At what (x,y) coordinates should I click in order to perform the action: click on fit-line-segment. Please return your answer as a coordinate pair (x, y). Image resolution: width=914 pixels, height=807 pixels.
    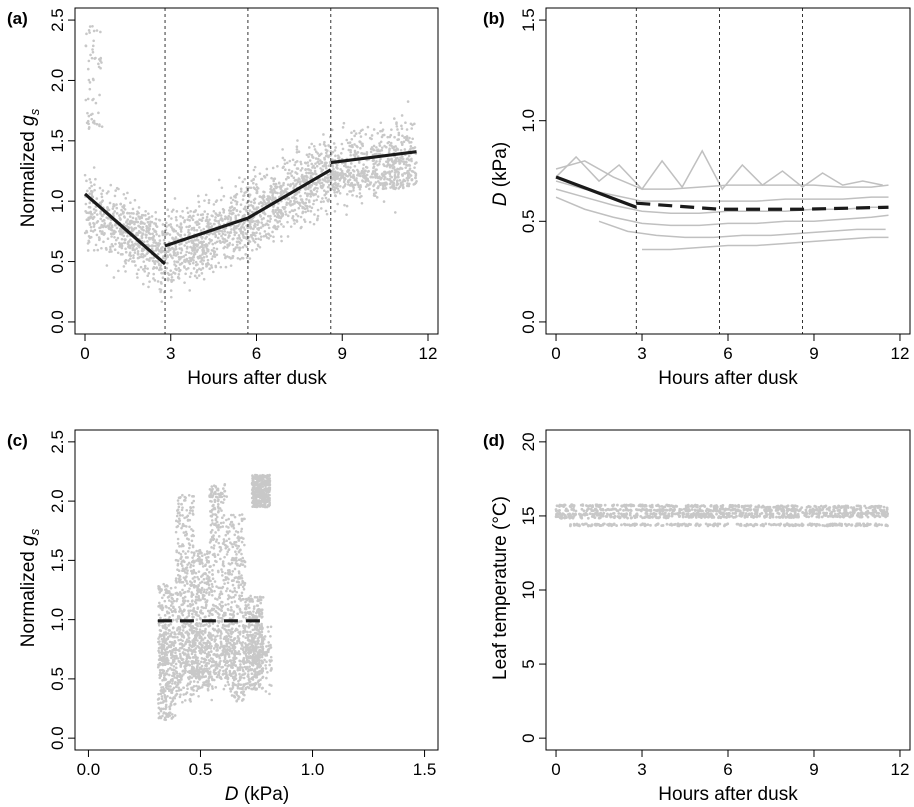
    Looking at the image, I should click on (373, 157).